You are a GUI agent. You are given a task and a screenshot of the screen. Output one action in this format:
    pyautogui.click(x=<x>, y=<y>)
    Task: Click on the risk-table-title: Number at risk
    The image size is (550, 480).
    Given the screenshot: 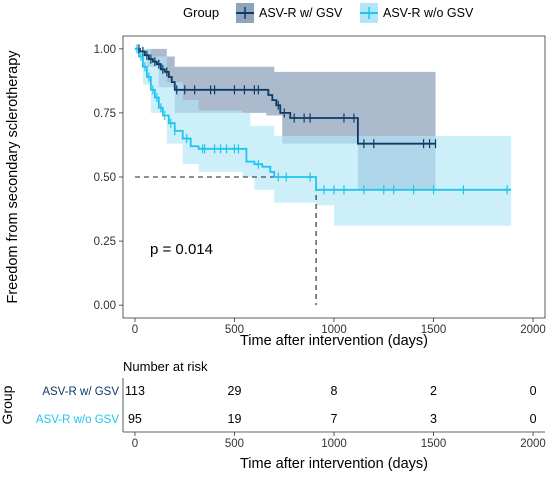 What is the action you would take?
    pyautogui.click(x=165, y=366)
    